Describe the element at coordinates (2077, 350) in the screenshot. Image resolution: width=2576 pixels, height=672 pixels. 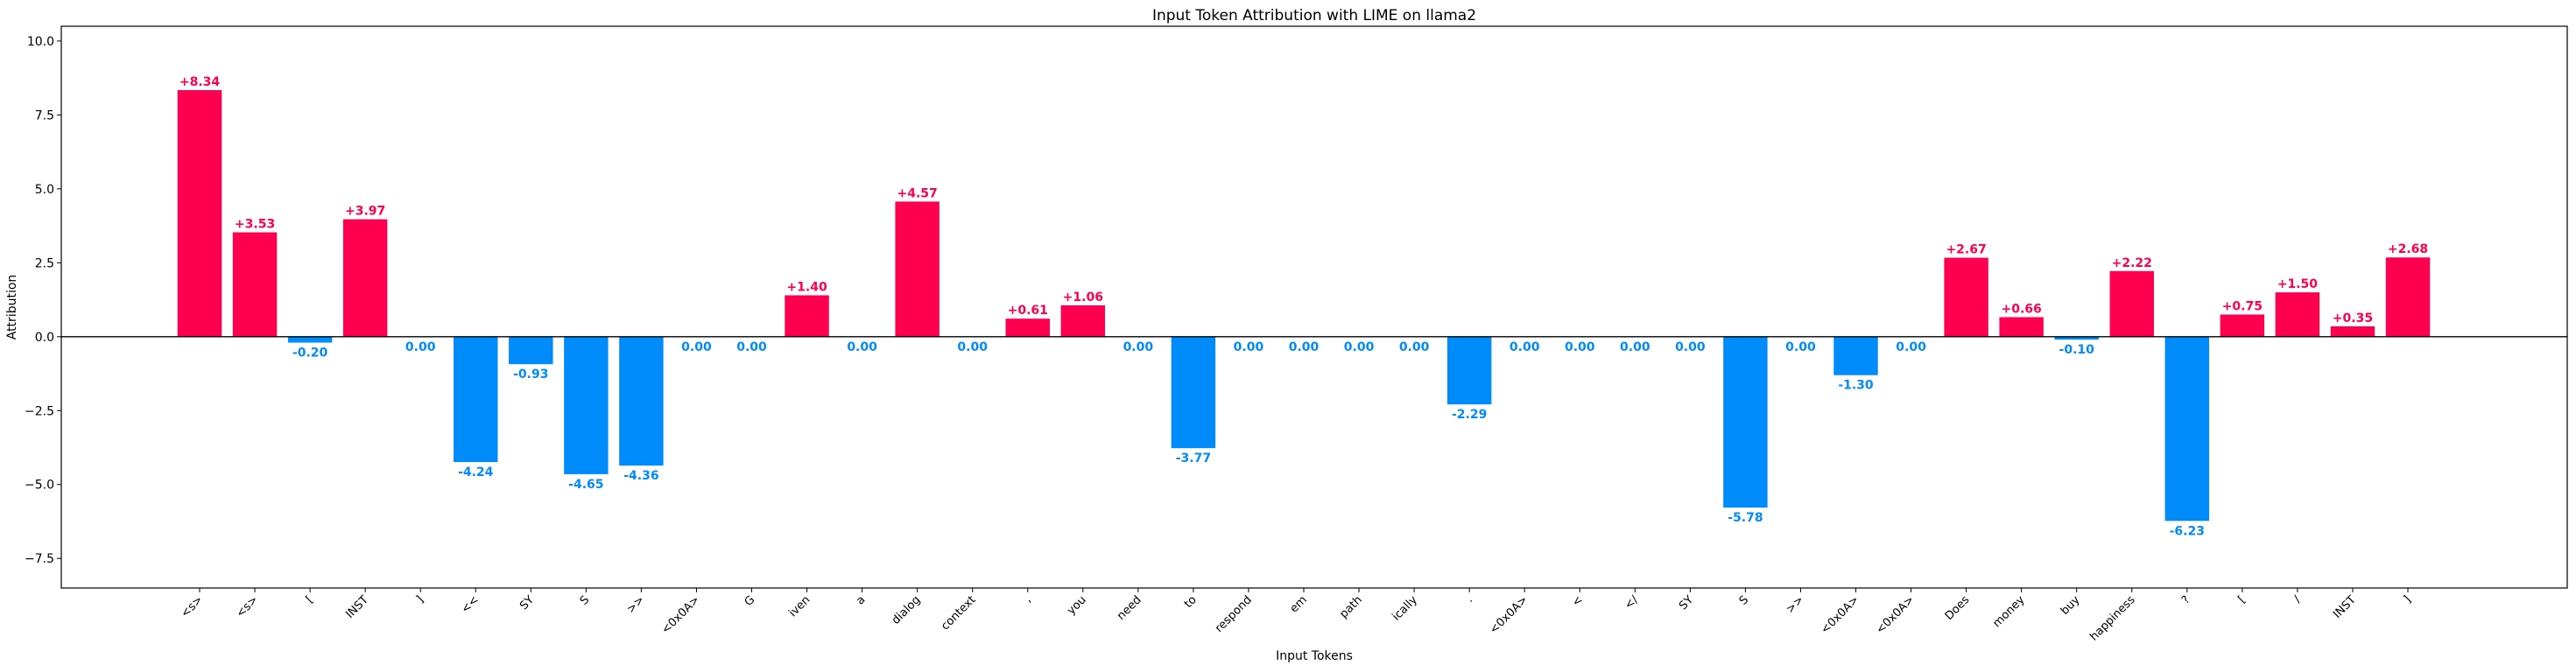
I see `bar-value-label: -0.10` at that location.